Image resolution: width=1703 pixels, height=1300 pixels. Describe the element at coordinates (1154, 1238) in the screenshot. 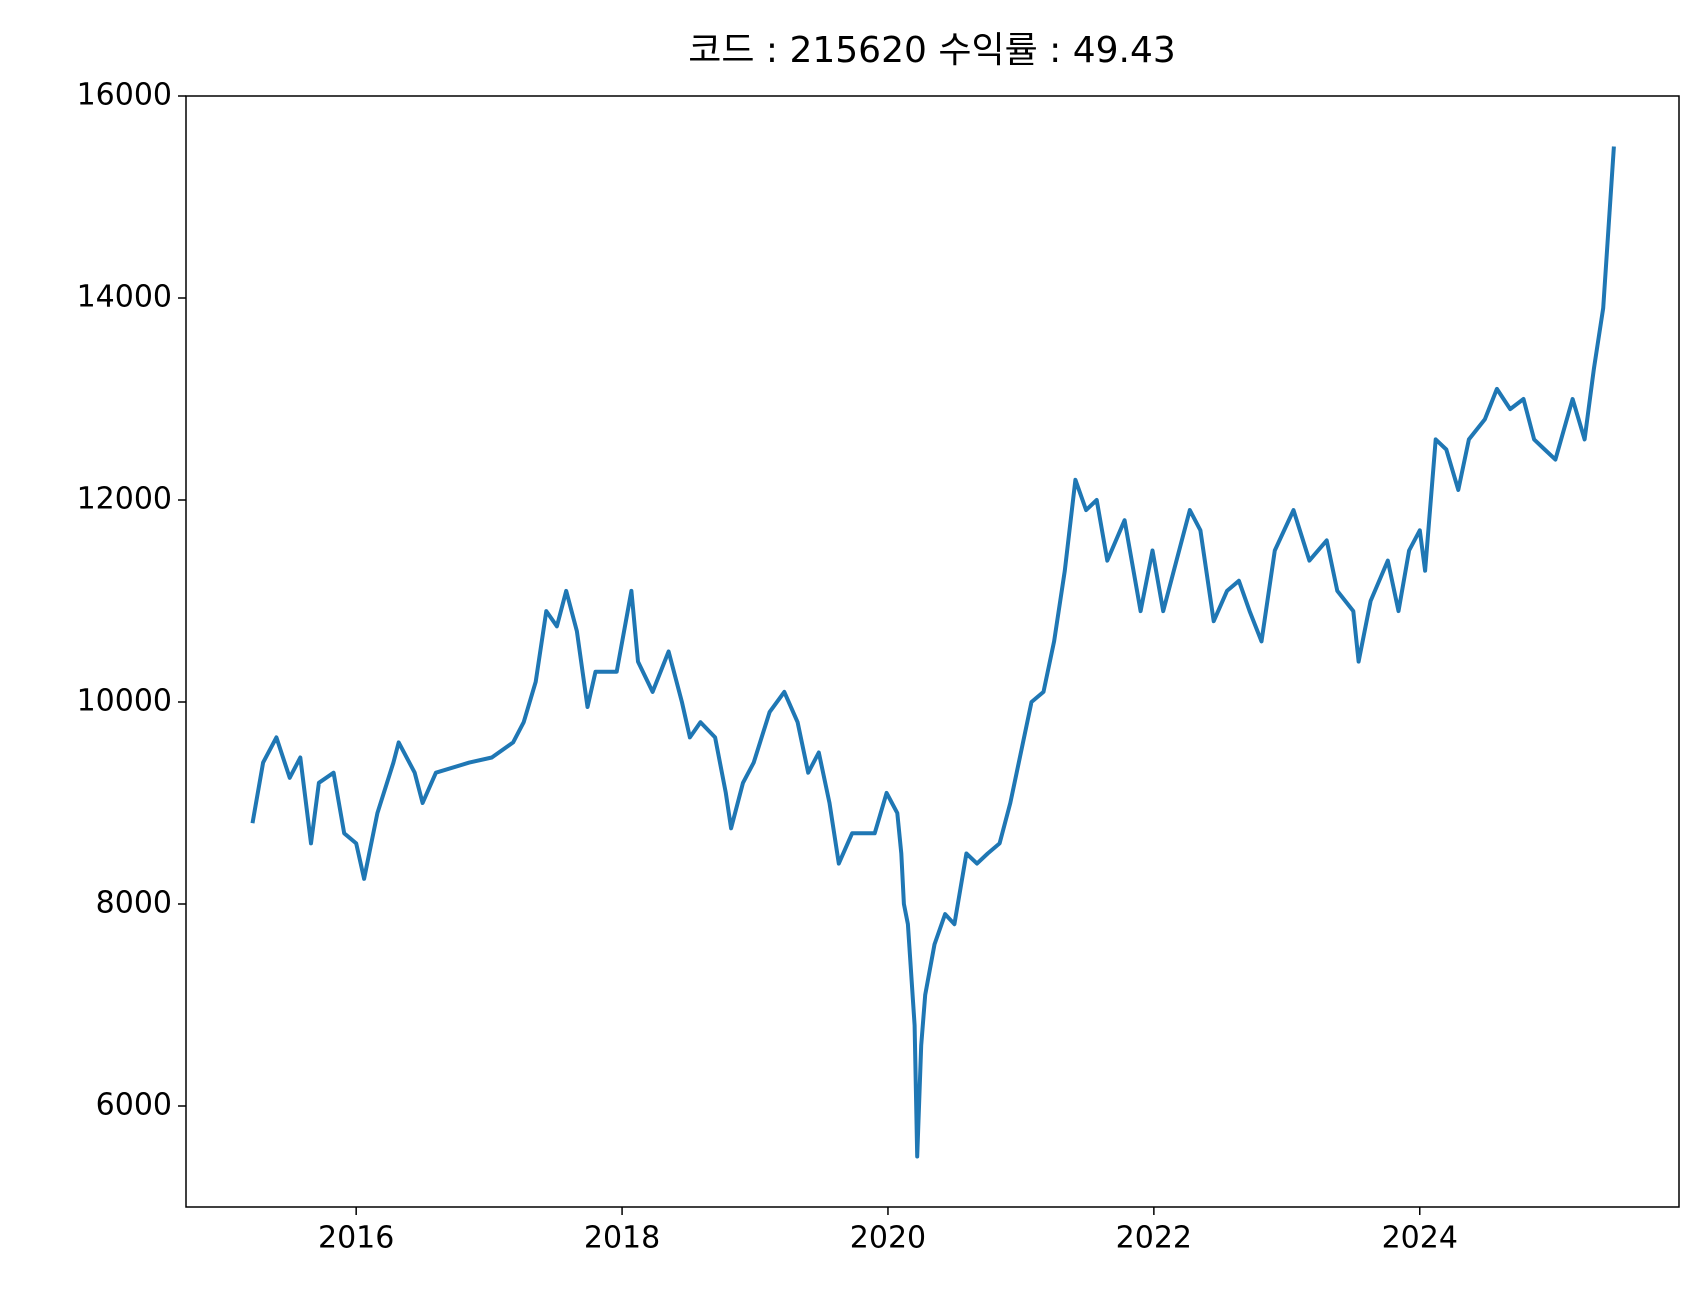

I see `x-tick-label: 2022` at that location.